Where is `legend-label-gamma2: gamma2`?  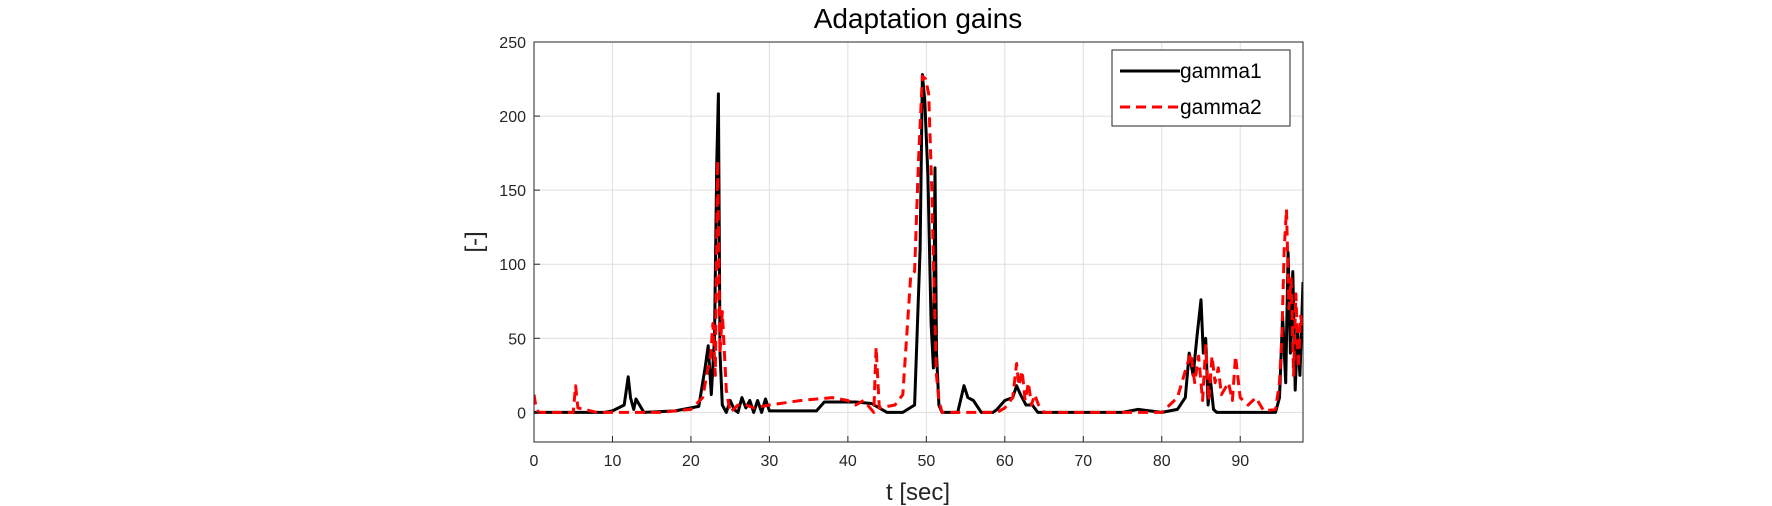
legend-label-gamma2: gamma2 is located at coordinates (1221, 107).